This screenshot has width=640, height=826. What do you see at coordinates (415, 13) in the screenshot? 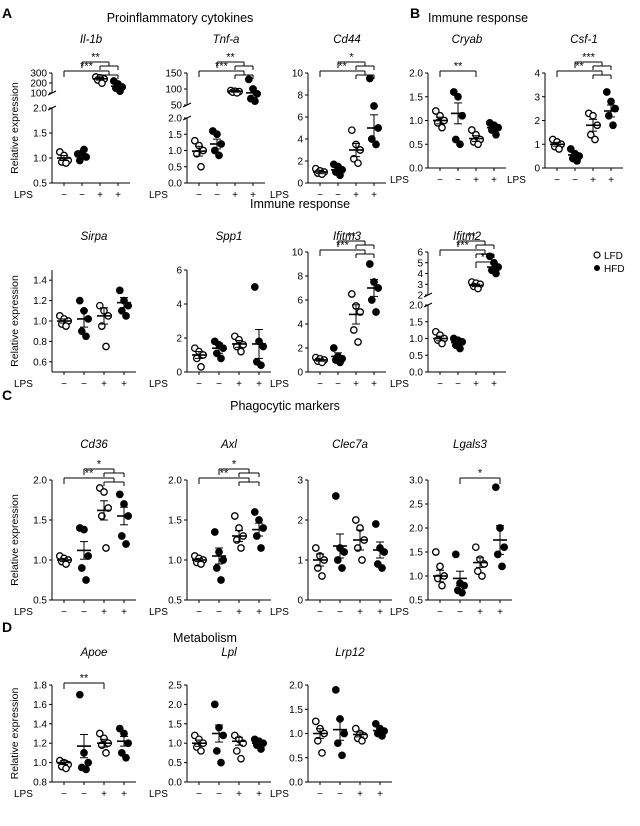
I see `panel-letter-b: B` at bounding box center [415, 13].